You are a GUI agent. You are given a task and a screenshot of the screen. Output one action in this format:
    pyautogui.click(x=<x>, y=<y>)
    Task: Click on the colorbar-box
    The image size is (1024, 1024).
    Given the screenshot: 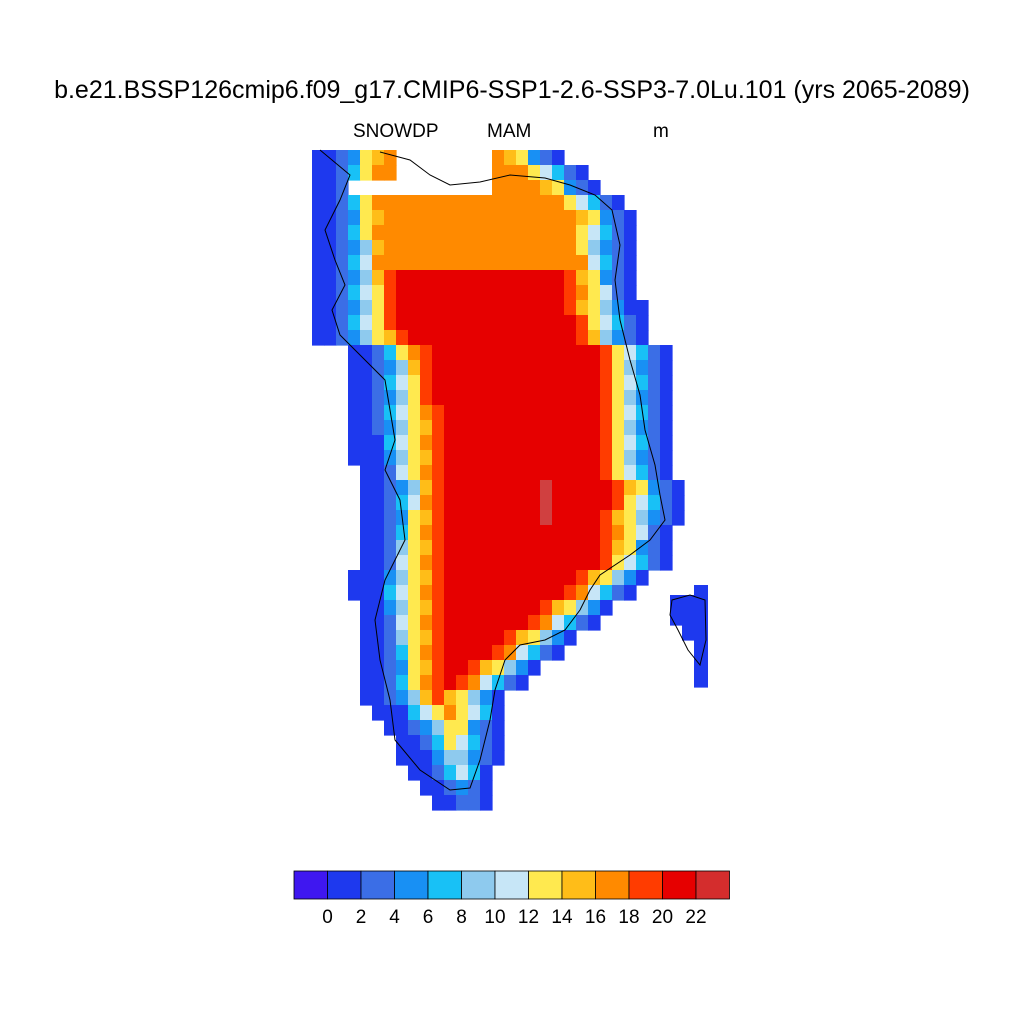 What is the action you would take?
    pyautogui.click(x=511, y=885)
    